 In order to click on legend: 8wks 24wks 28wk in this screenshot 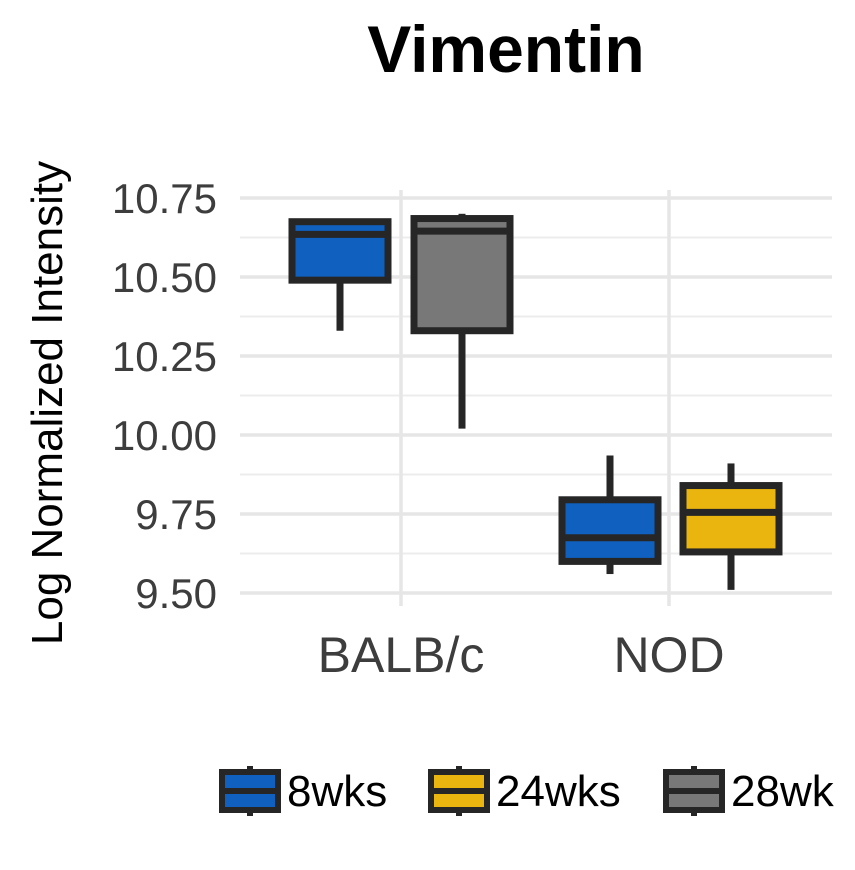, I will do `click(527, 791)`.